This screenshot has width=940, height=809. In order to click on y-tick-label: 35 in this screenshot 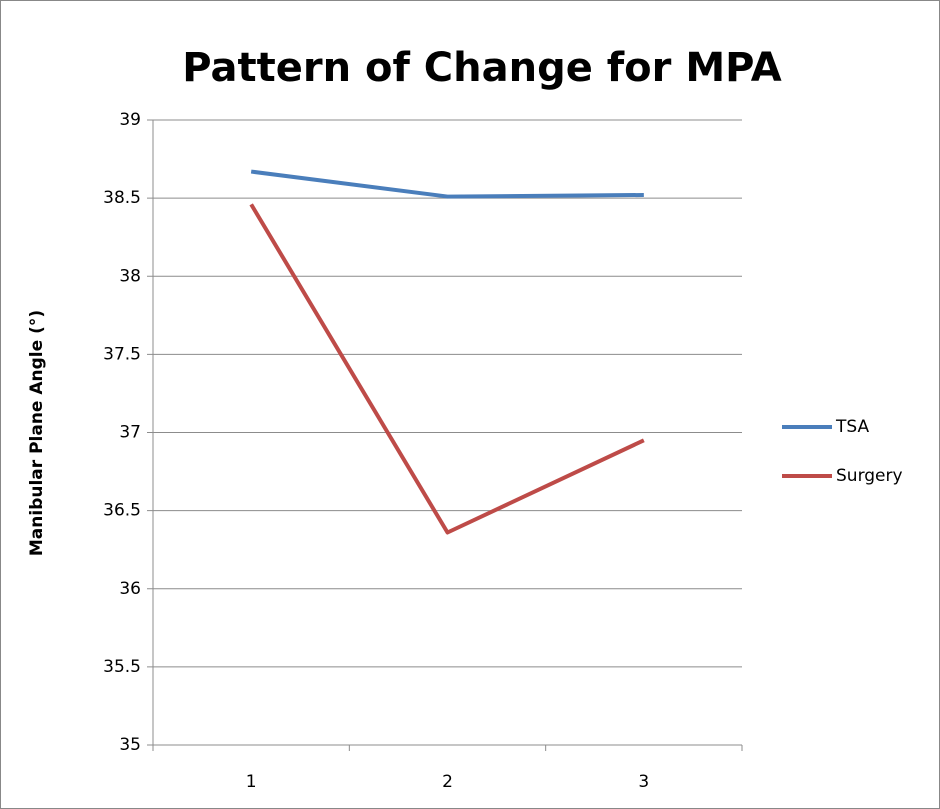, I will do `click(130, 745)`.